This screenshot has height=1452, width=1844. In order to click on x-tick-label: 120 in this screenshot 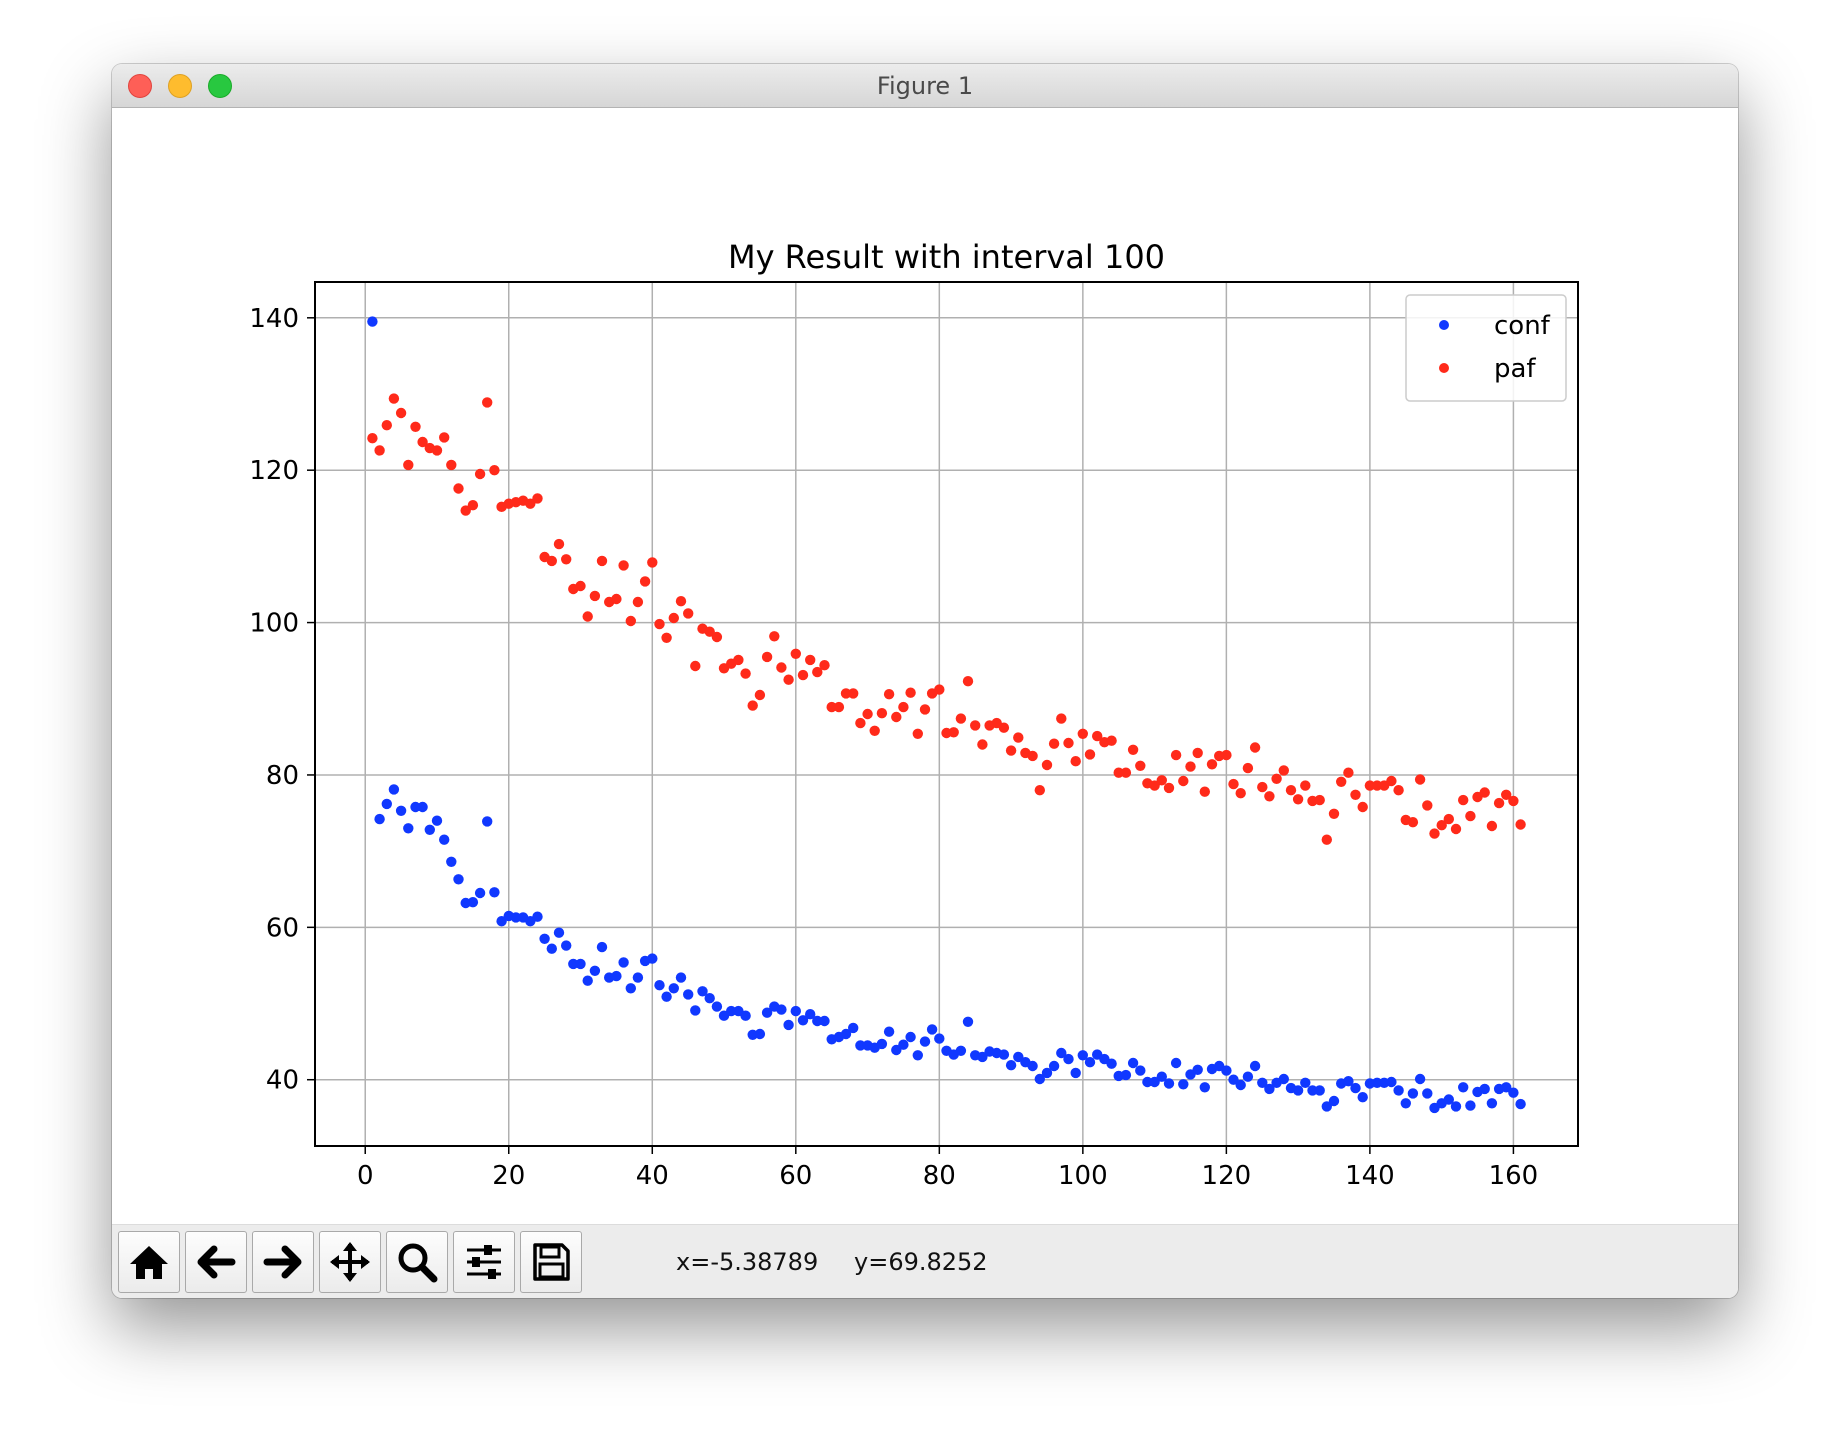, I will do `click(1227, 1176)`.